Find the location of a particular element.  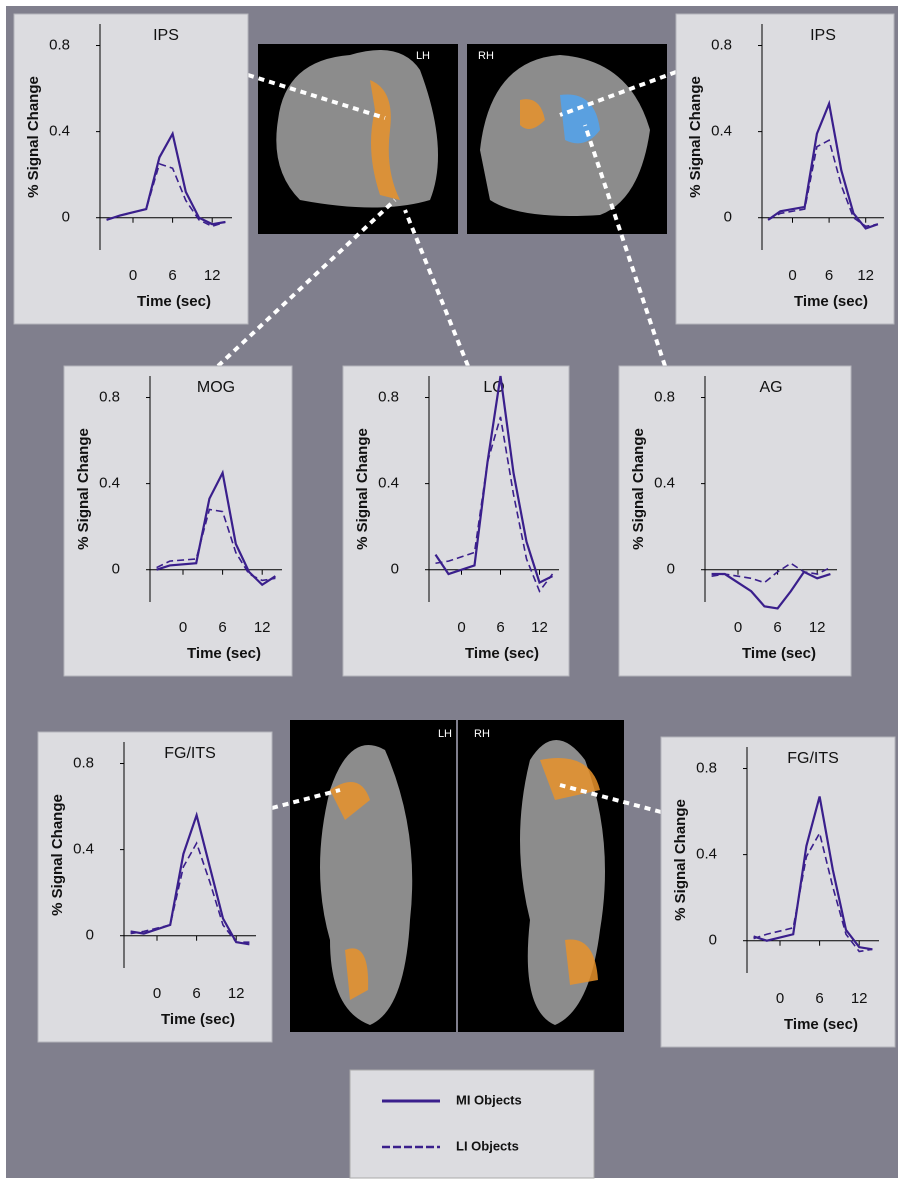

legend: MI Objects LI Objects is located at coordinates (452, 1122).